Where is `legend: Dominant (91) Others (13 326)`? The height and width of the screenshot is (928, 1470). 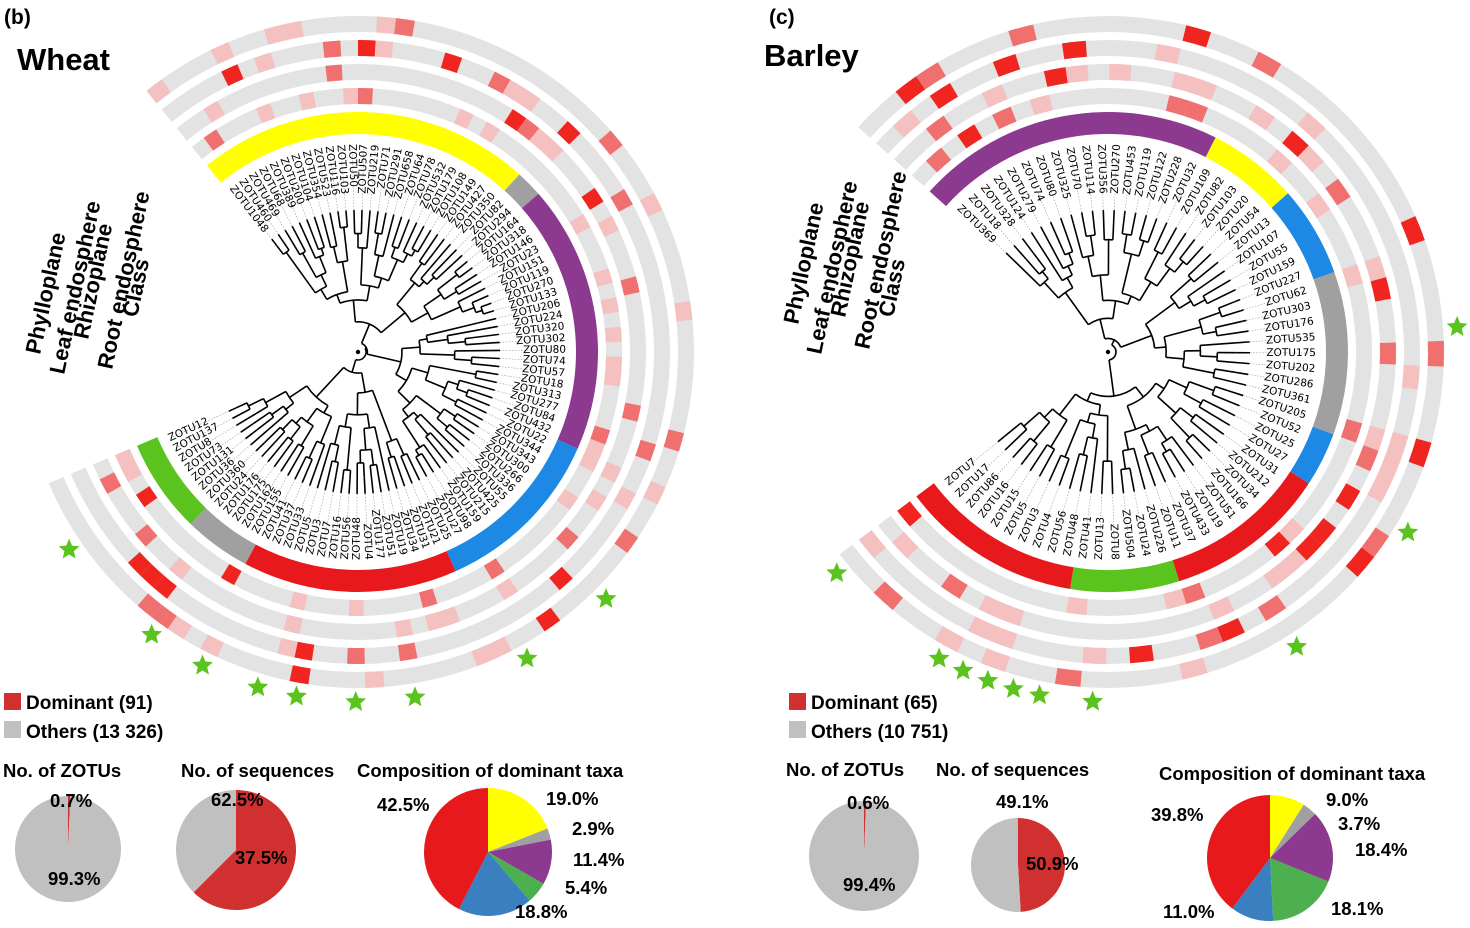 legend: Dominant (91) Others (13 326) is located at coordinates (83, 718).